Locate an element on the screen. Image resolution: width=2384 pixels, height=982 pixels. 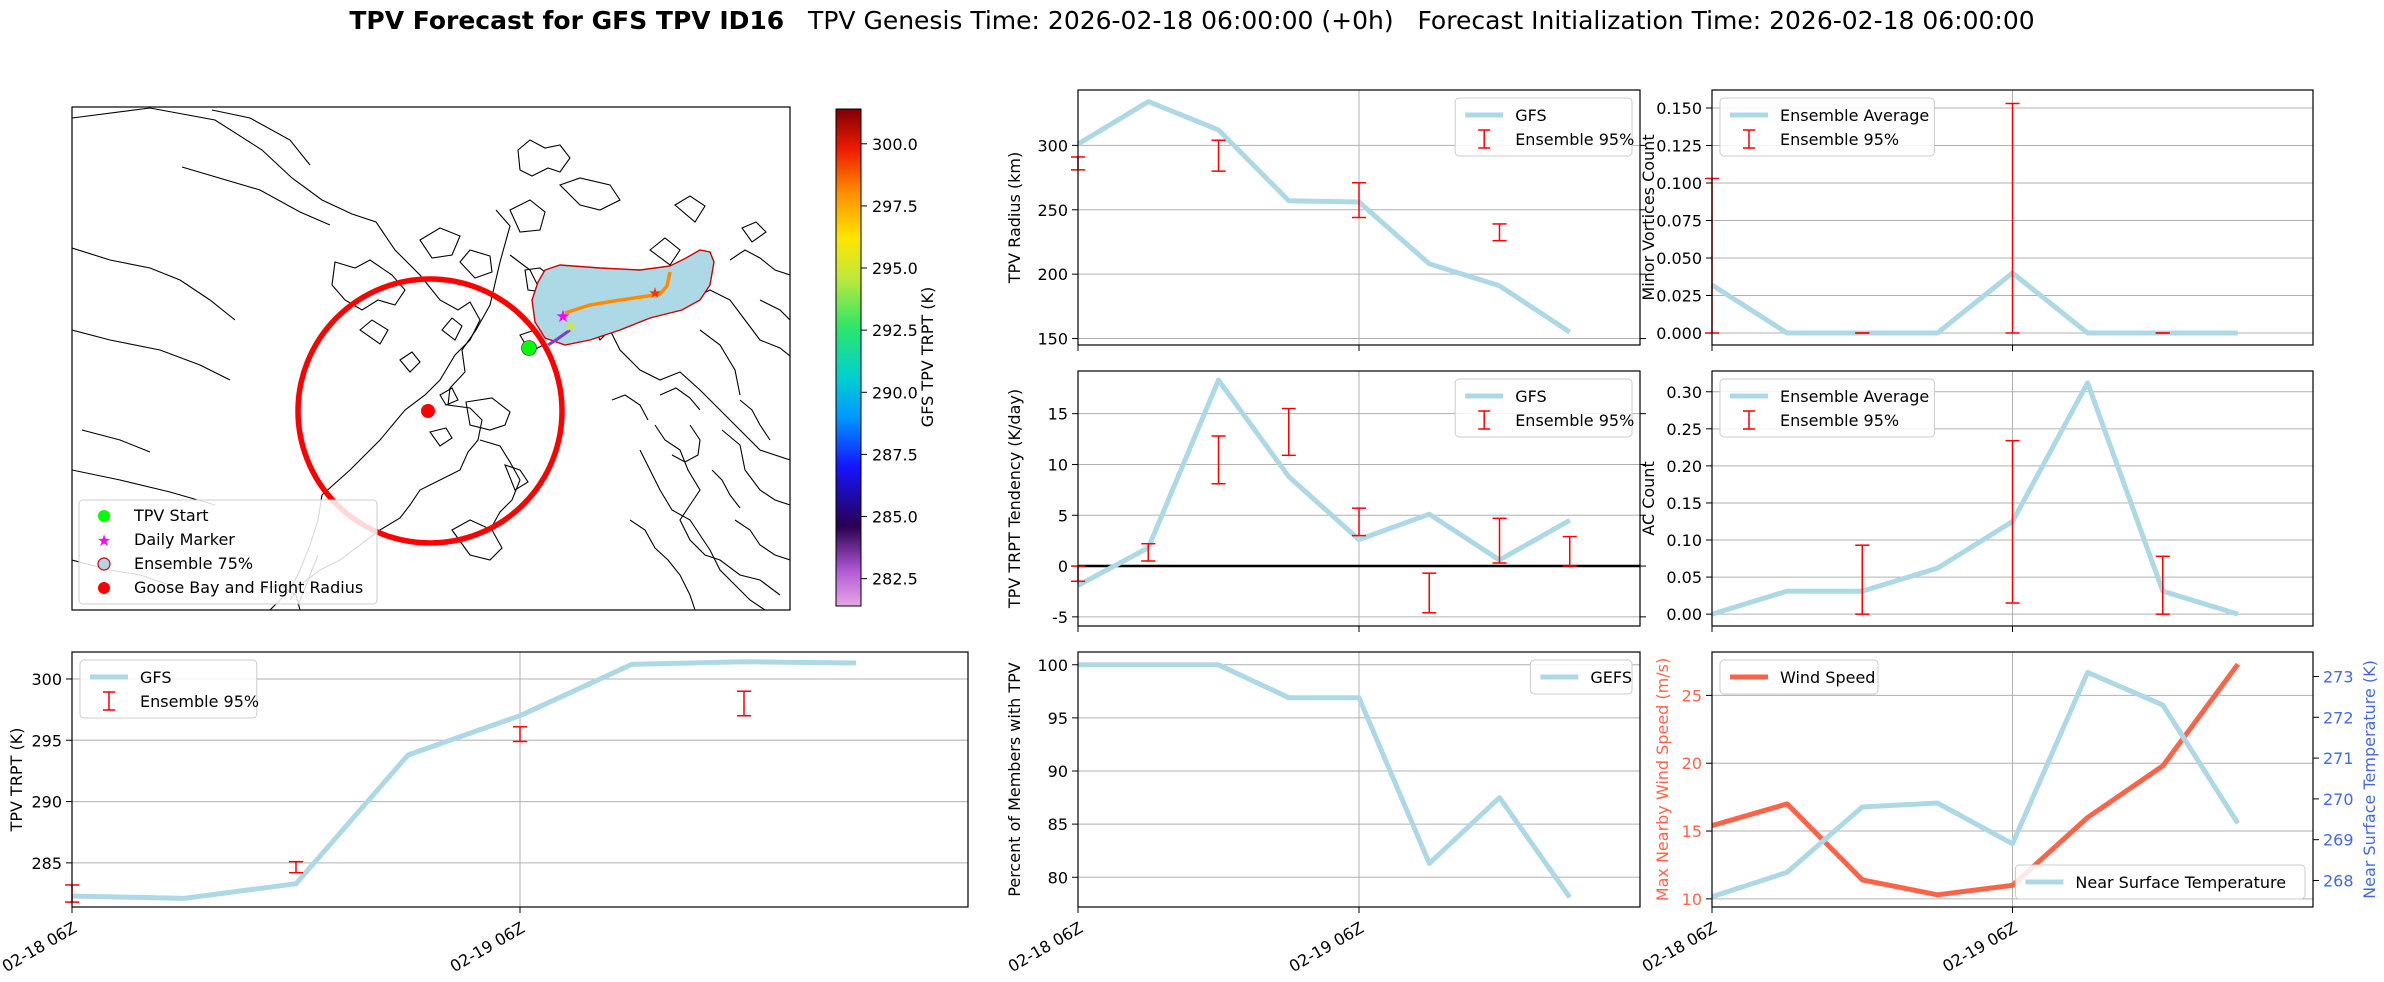
members-frame is located at coordinates (1359, 779).